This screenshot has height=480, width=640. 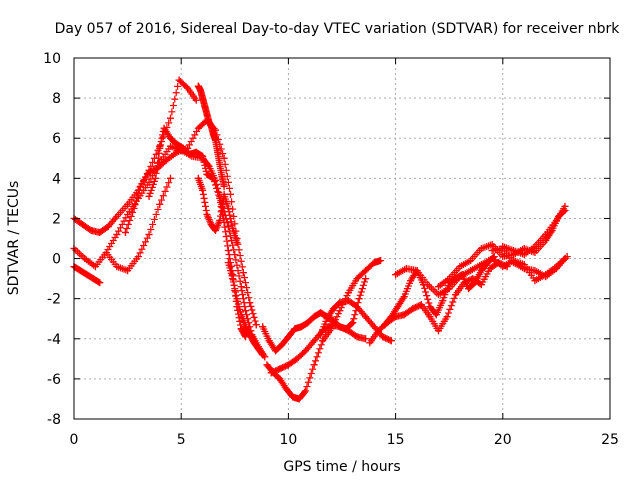 I want to click on series-track-g, so click(x=211, y=136).